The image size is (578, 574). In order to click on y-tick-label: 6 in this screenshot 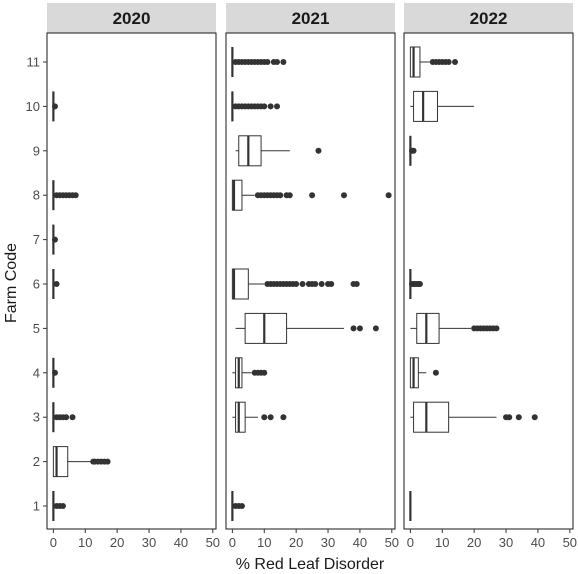, I will do `click(36, 284)`.